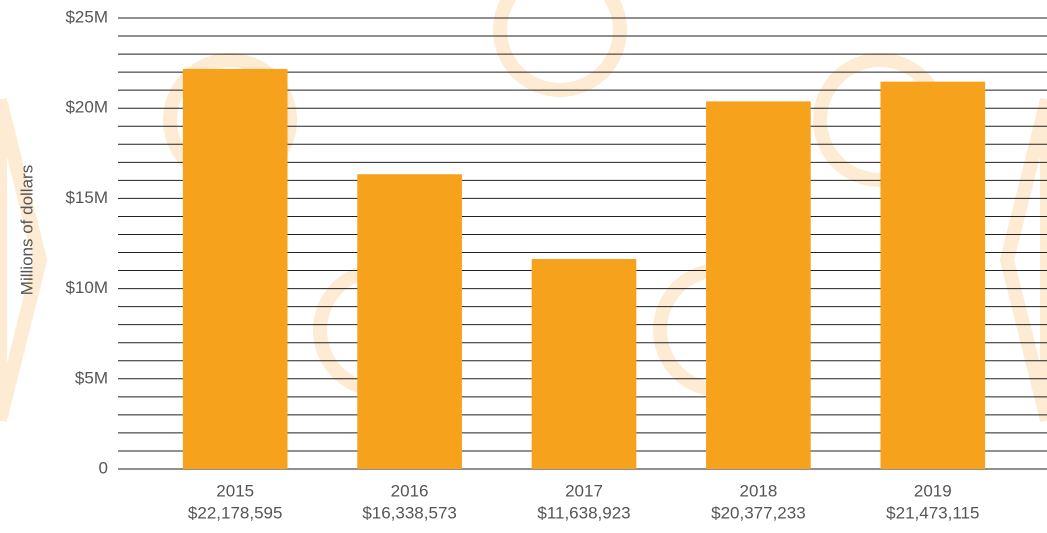 The image size is (1047, 533). What do you see at coordinates (91, 377) in the screenshot?
I see `y-tick-label: $5M` at bounding box center [91, 377].